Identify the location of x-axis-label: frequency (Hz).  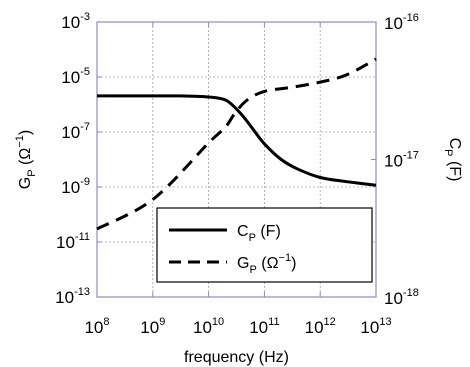
(236, 357).